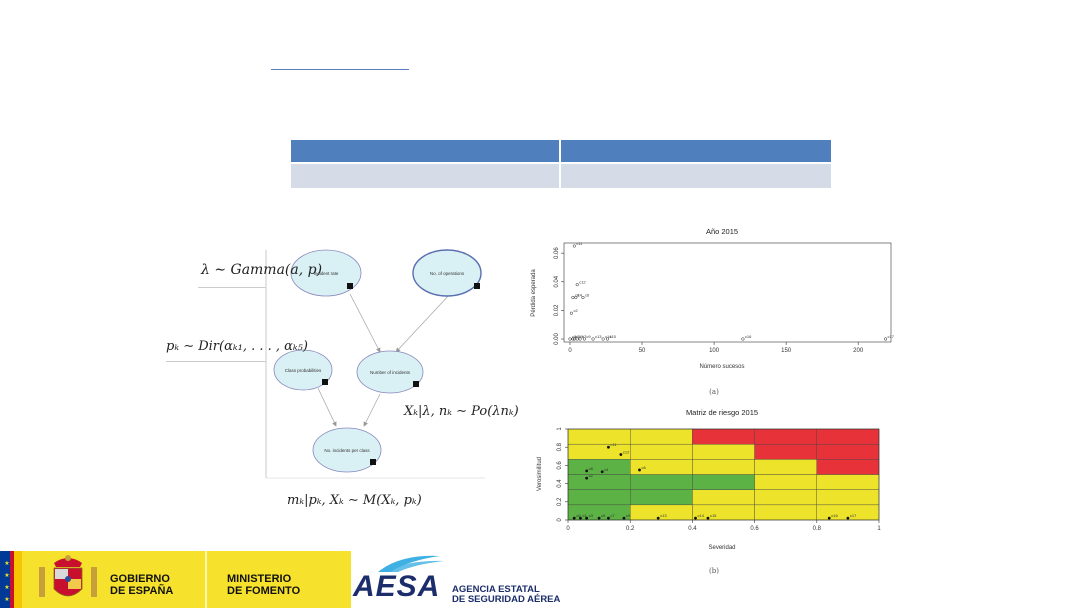 Image resolution: width=1080 pixels, height=608 pixels. Describe the element at coordinates (390, 372) in the screenshot. I see `node-number-incidents: Number of incidents` at that location.